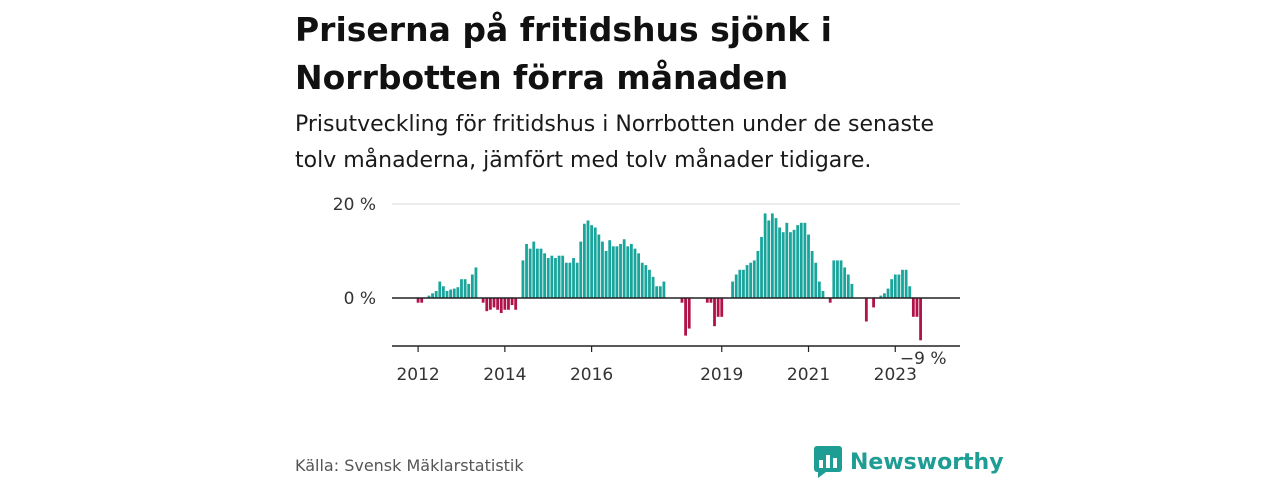  What do you see at coordinates (895, 375) in the screenshot?
I see `x-tick-label: 2023` at bounding box center [895, 375].